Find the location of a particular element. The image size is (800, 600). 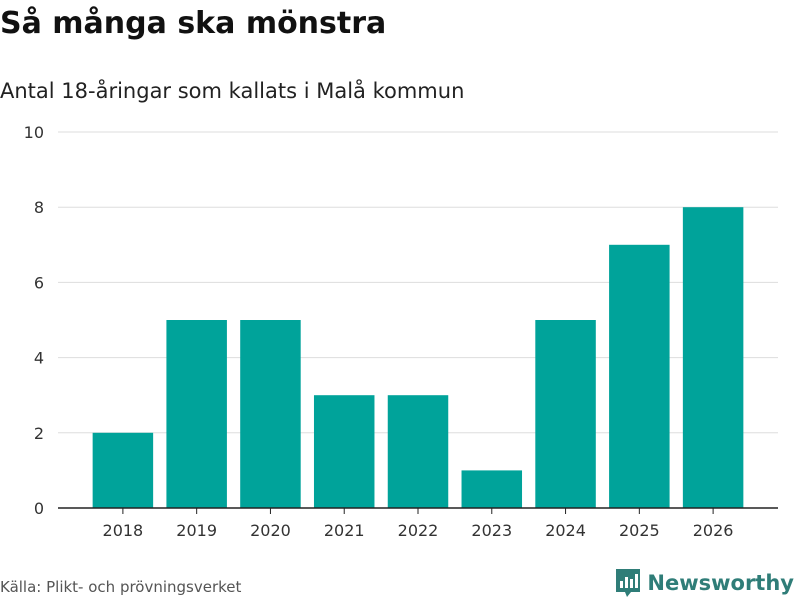

x-tick-label-2023: 2023 is located at coordinates (491, 530).